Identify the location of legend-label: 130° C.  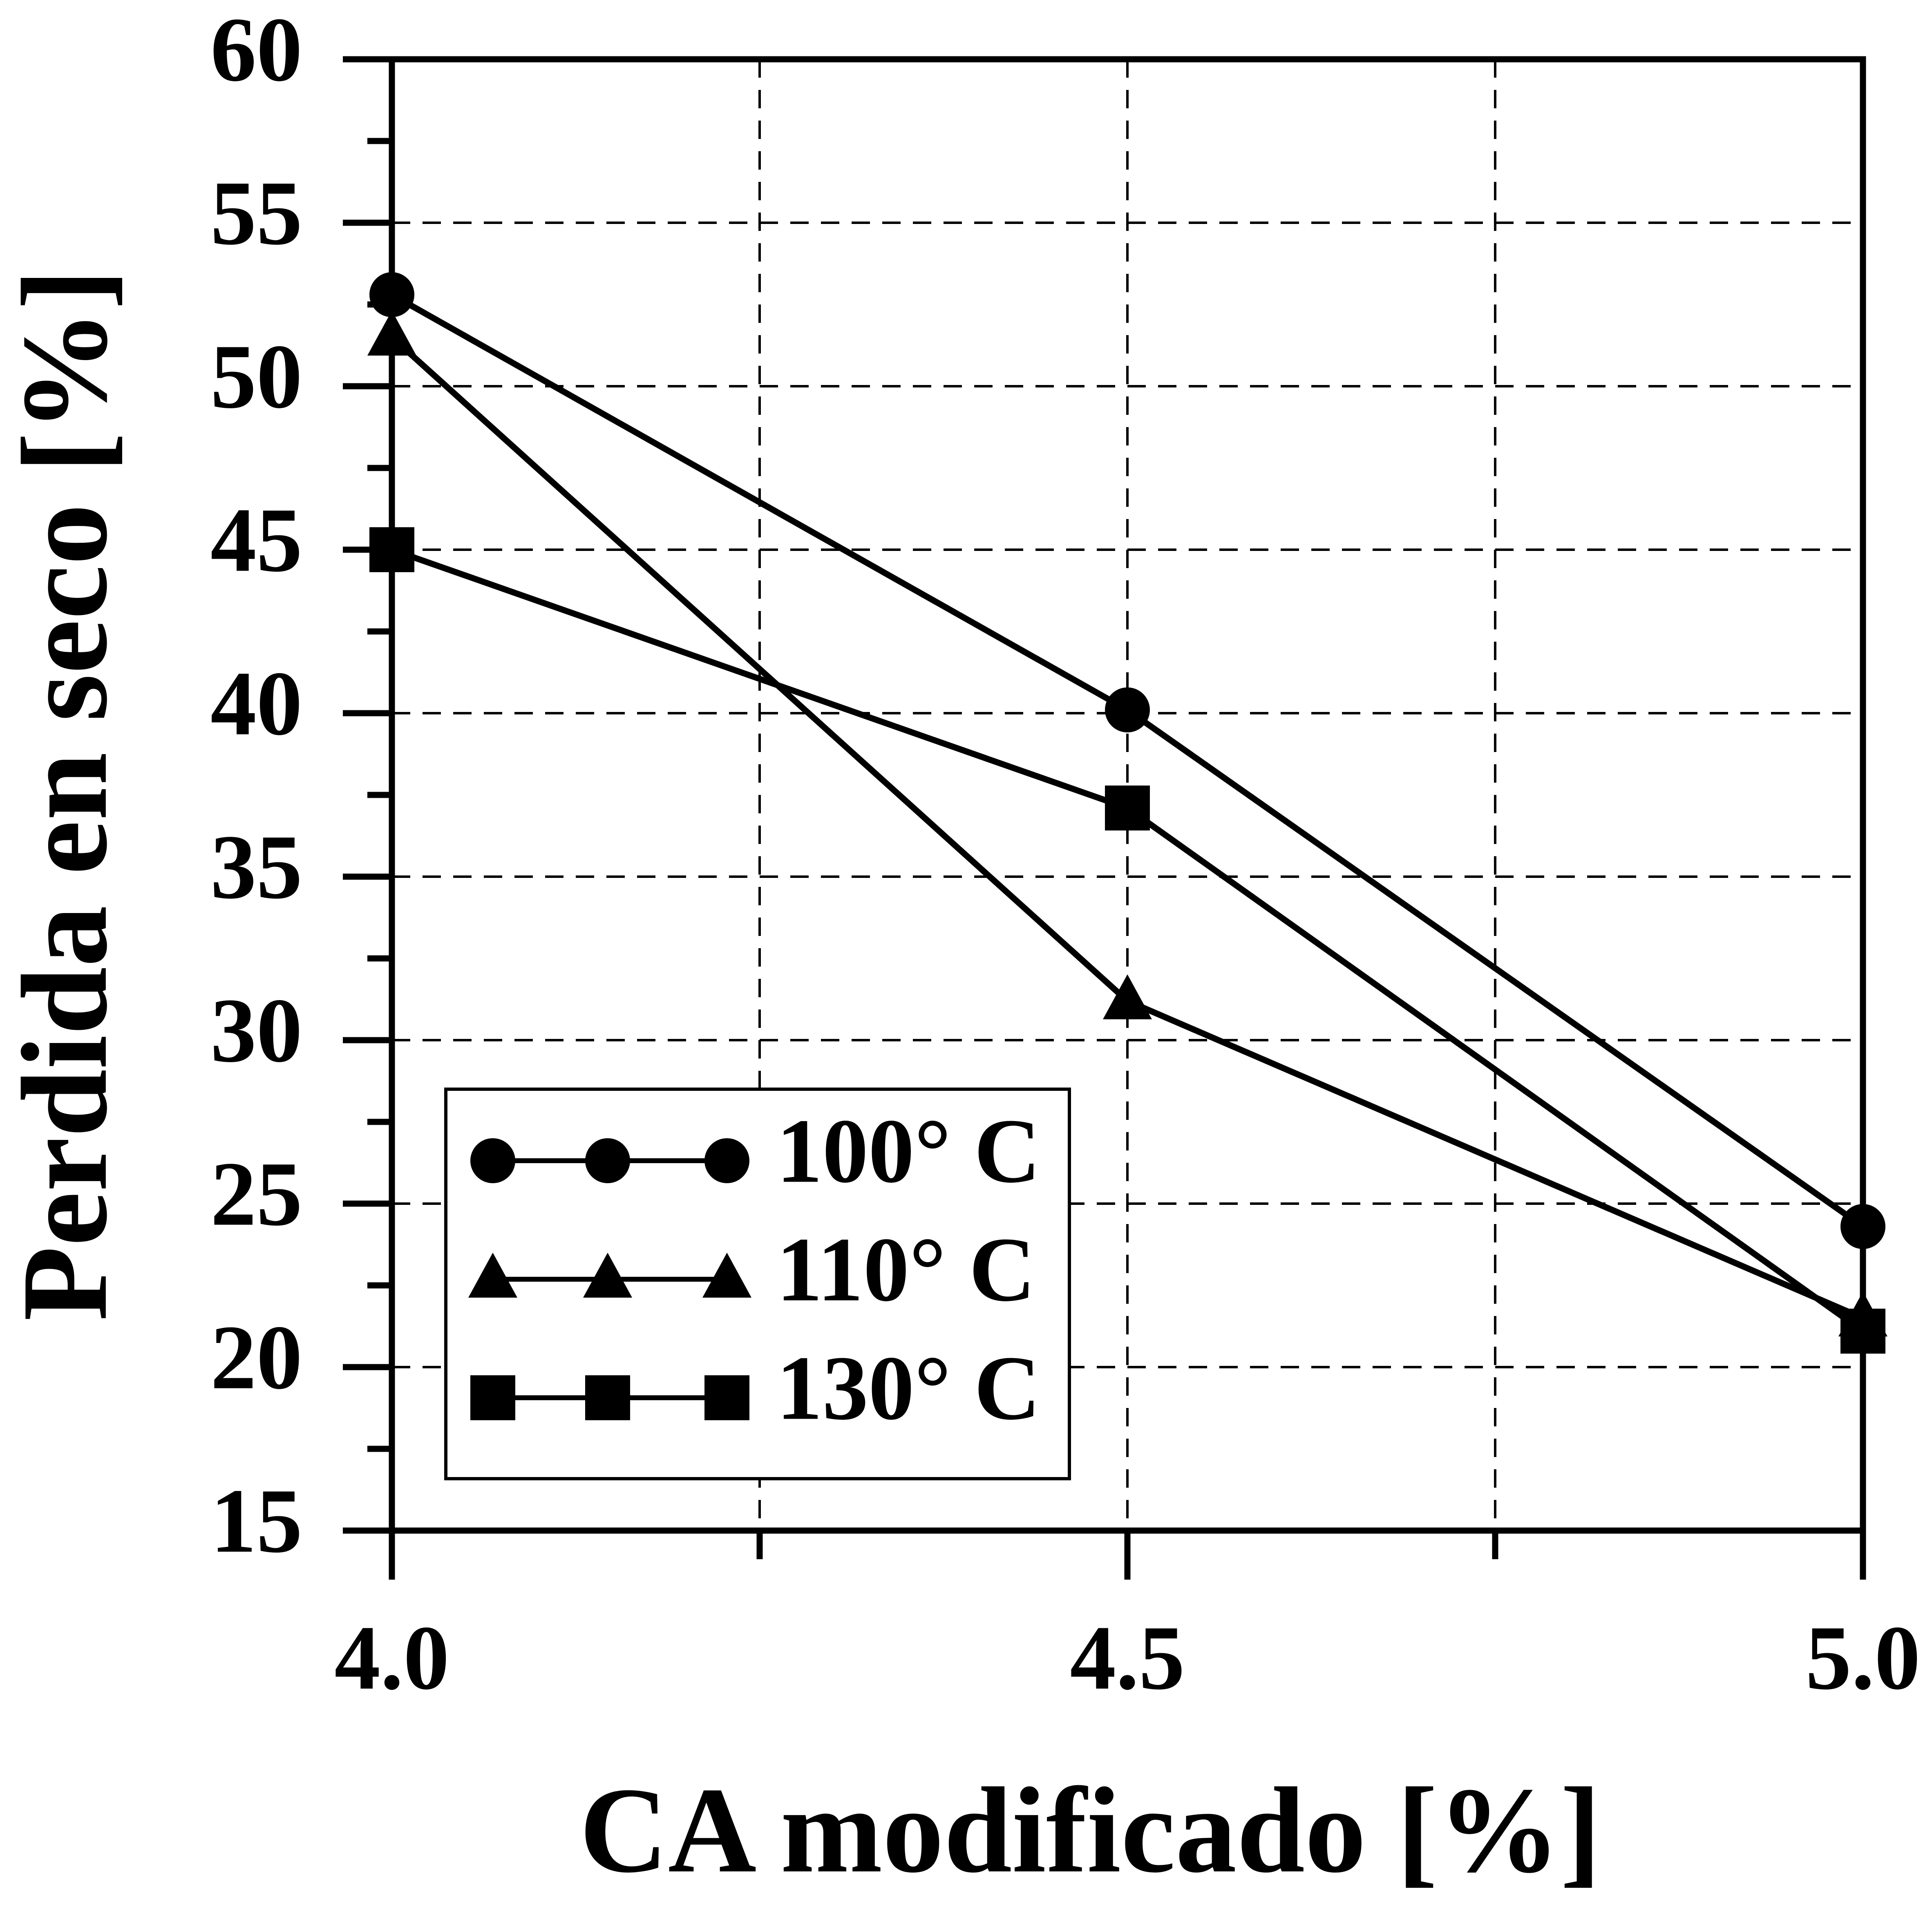
(908, 1388).